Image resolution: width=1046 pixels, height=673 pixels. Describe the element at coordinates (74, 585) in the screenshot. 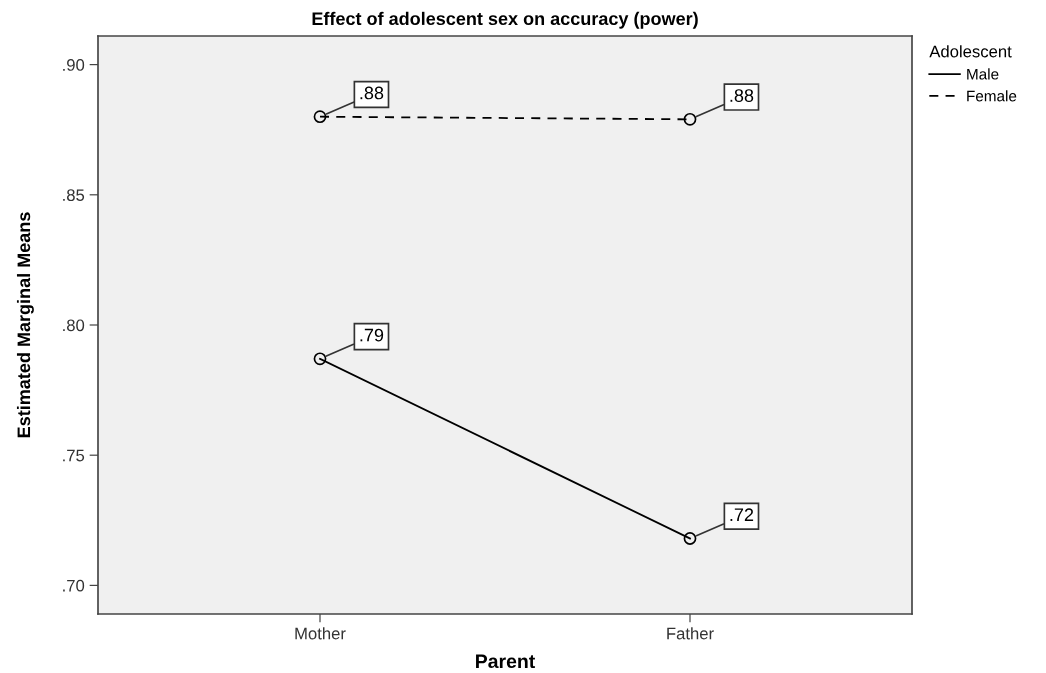

I see `y-tick-label: .70` at that location.